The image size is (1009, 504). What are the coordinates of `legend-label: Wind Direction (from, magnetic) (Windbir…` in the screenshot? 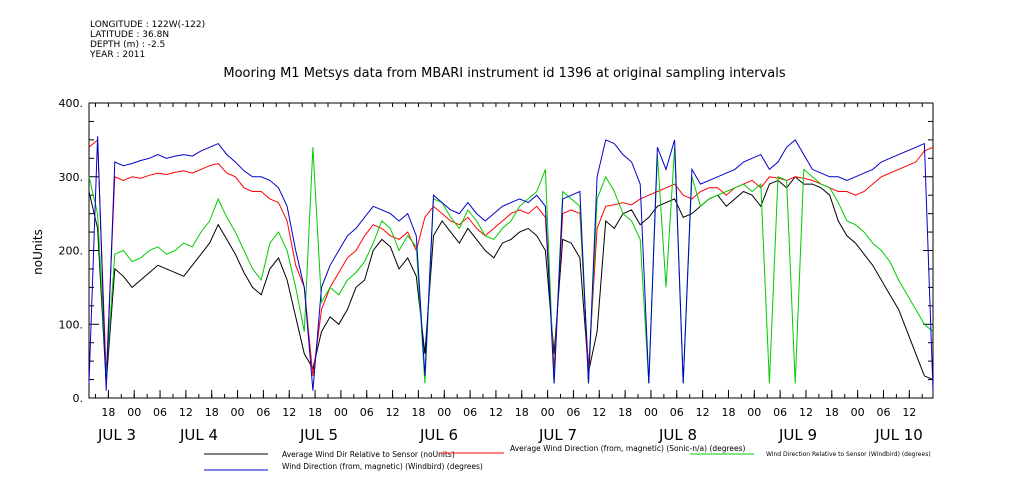 It's located at (382, 466).